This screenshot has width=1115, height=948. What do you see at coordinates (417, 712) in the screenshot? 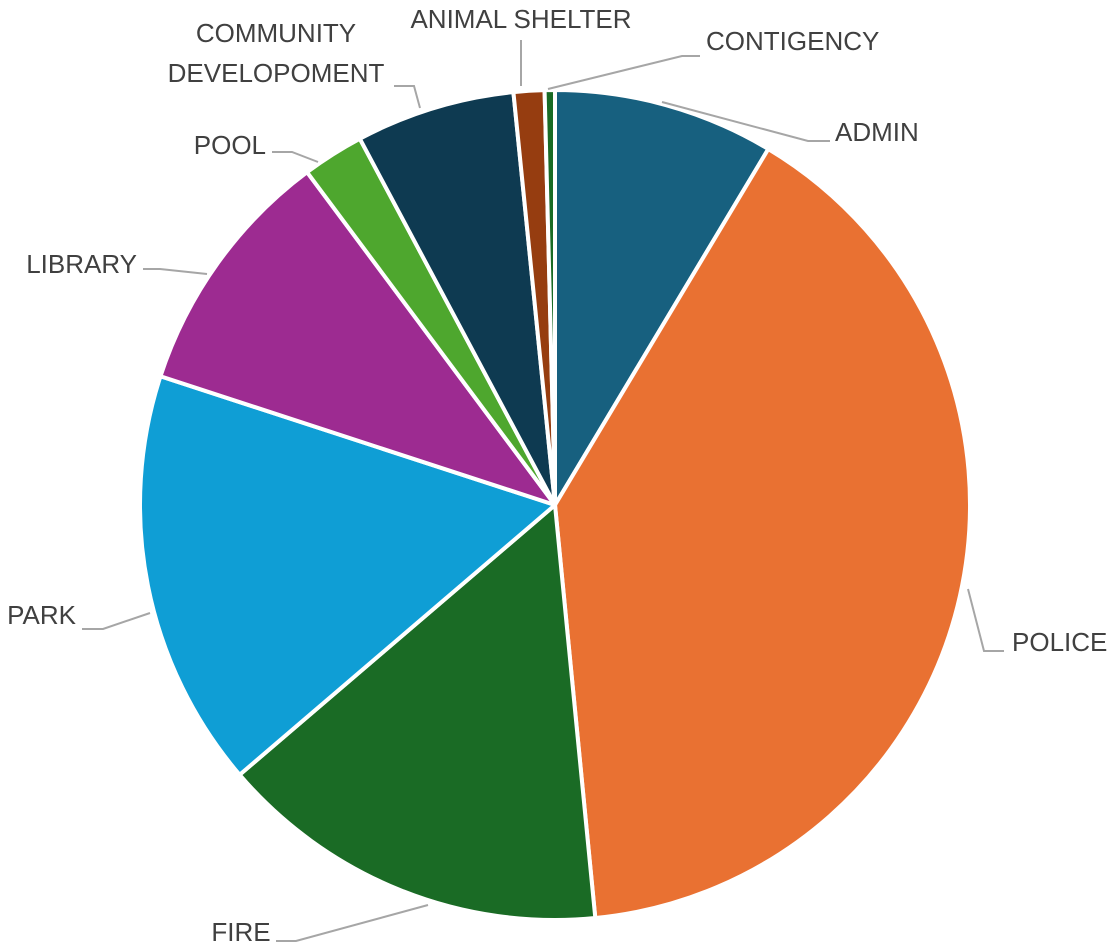
I see `pie-slice-fire` at bounding box center [417, 712].